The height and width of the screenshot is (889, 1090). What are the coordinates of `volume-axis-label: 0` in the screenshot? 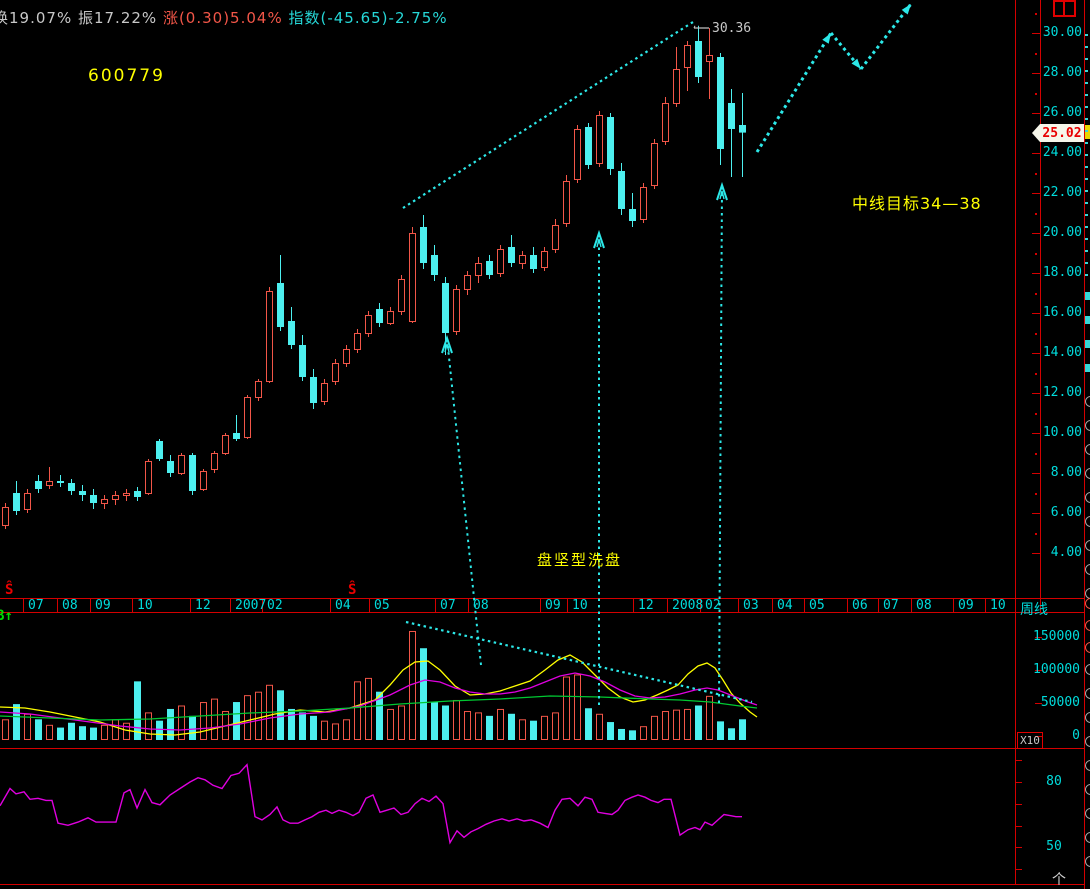 It's located at (1076, 735).